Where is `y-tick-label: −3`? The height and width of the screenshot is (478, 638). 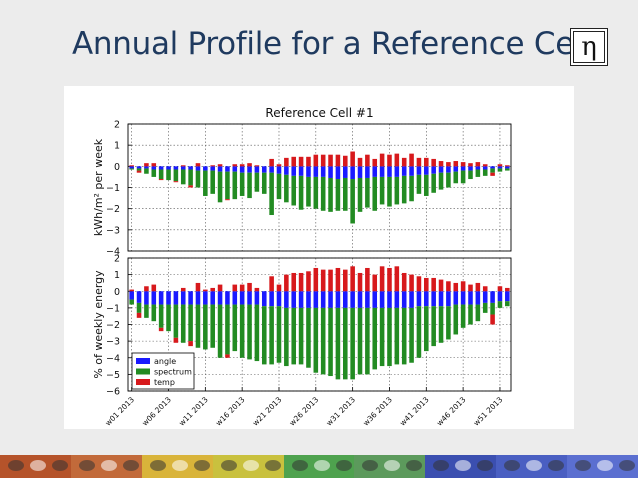 y-tick-label: −3 is located at coordinates (113, 342).